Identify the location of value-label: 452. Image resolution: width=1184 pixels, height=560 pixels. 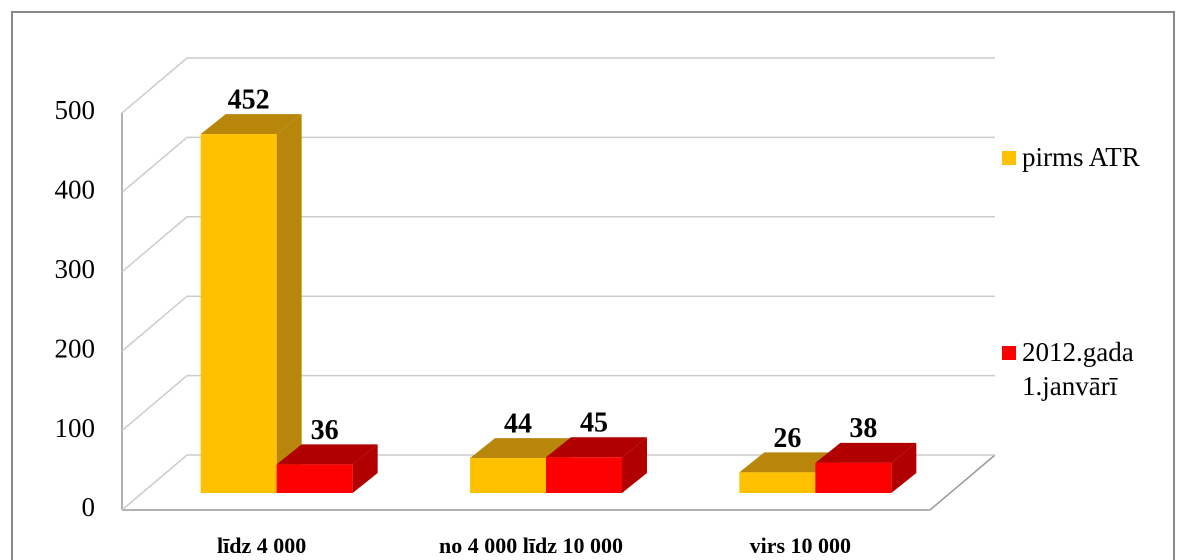
(249, 100).